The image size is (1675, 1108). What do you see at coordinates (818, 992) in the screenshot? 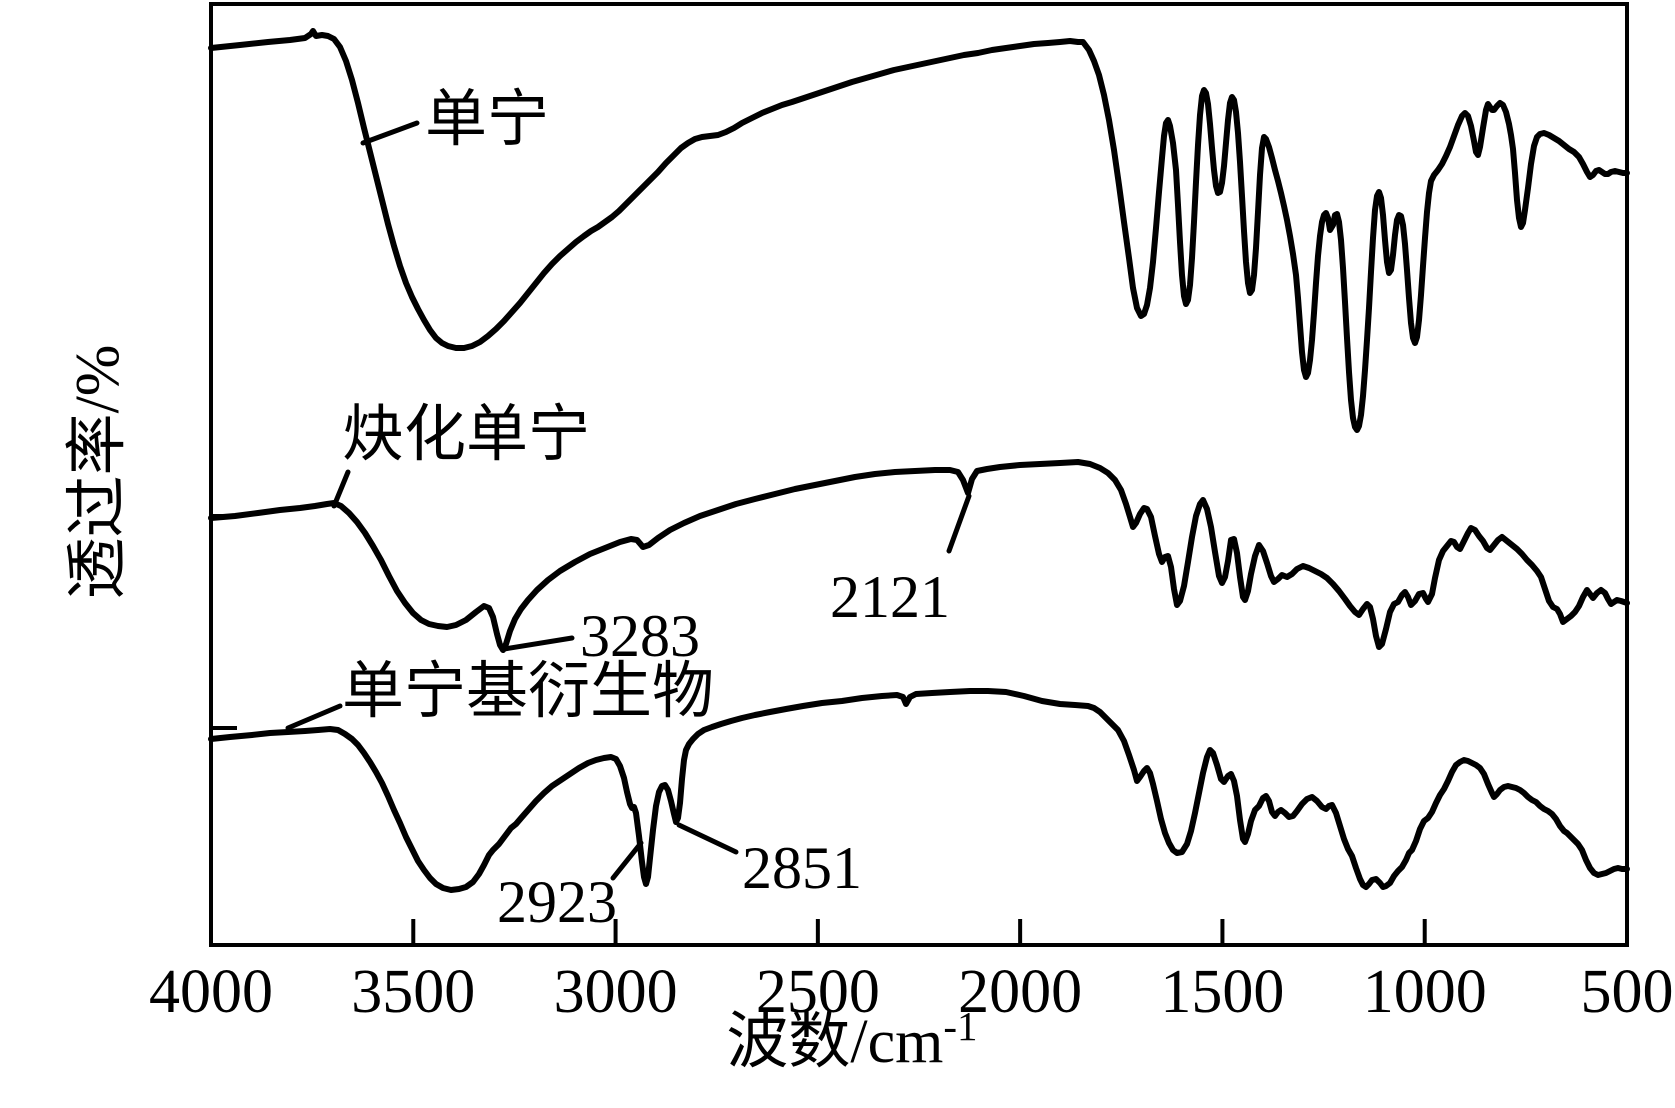
I see `x-tick-label: 2500` at bounding box center [818, 992].